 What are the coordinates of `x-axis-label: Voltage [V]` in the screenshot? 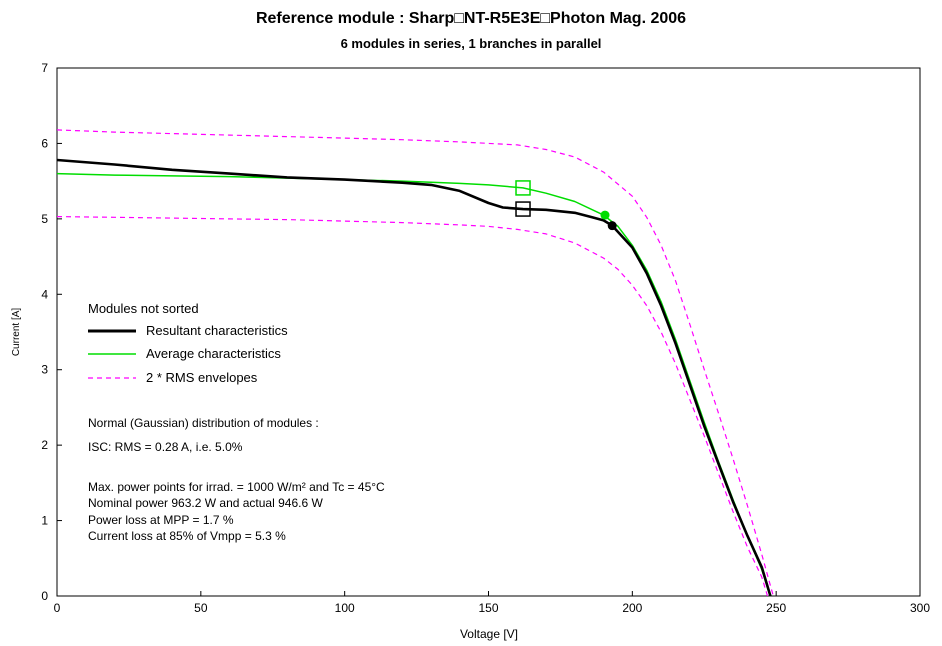 It's located at (489, 634).